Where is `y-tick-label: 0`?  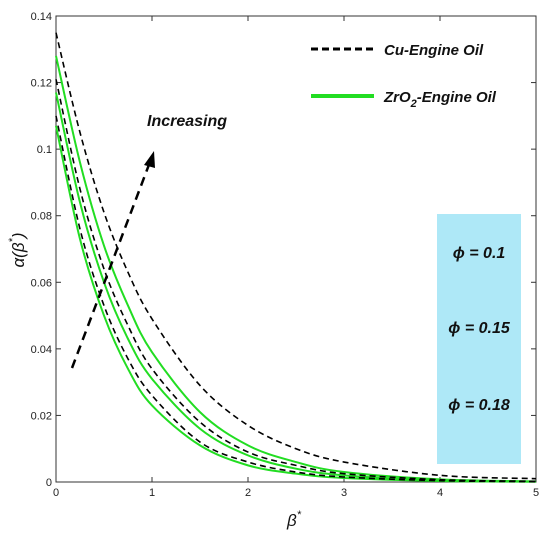 y-tick-label: 0 is located at coordinates (49, 483).